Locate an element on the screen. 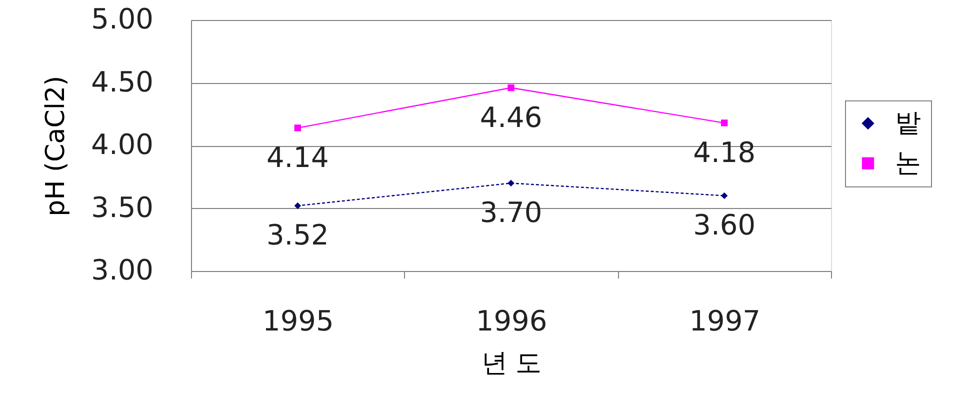 This screenshot has height=400, width=959. x-axis-title: 년 도 is located at coordinates (511, 363).